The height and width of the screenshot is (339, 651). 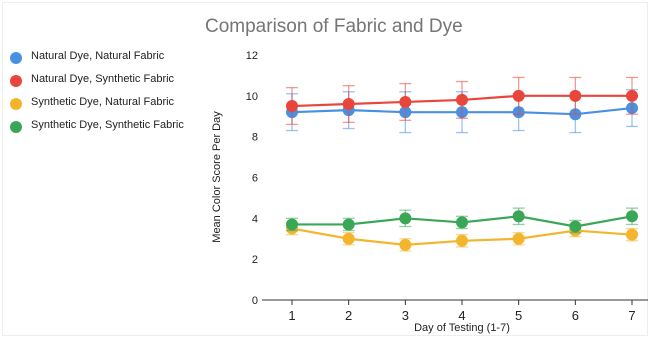 What do you see at coordinates (252, 56) in the screenshot?
I see `y-tick-label: 12` at bounding box center [252, 56].